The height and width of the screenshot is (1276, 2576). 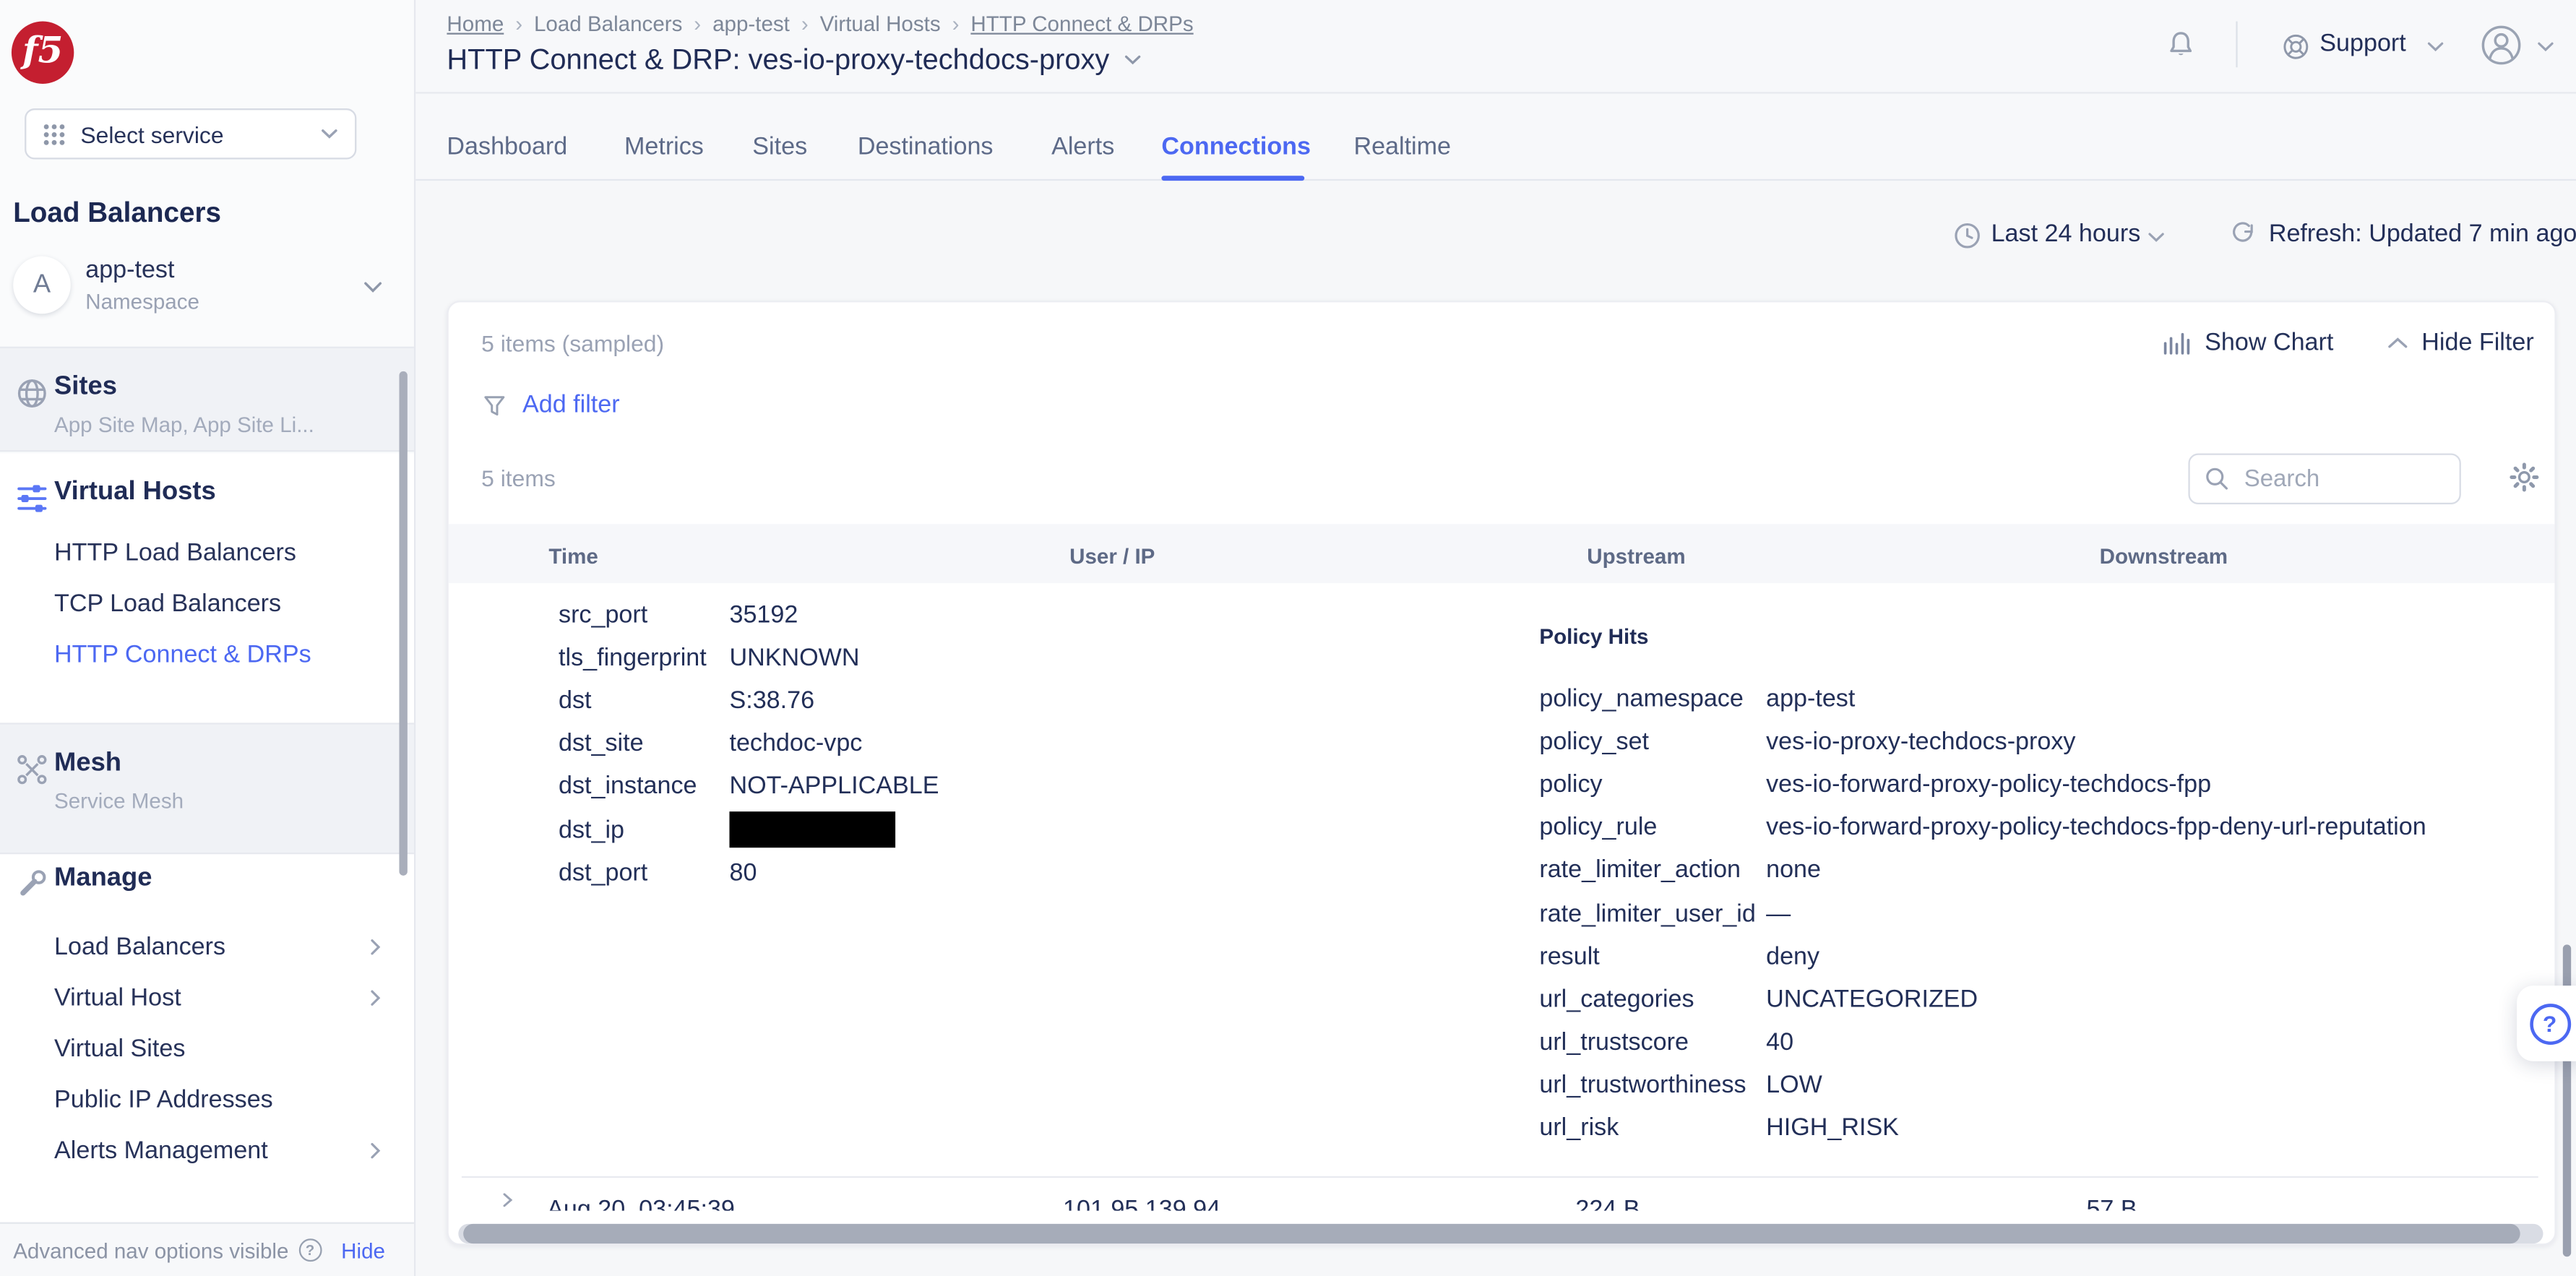 I want to click on sidebar-scrollbar, so click(x=403, y=623).